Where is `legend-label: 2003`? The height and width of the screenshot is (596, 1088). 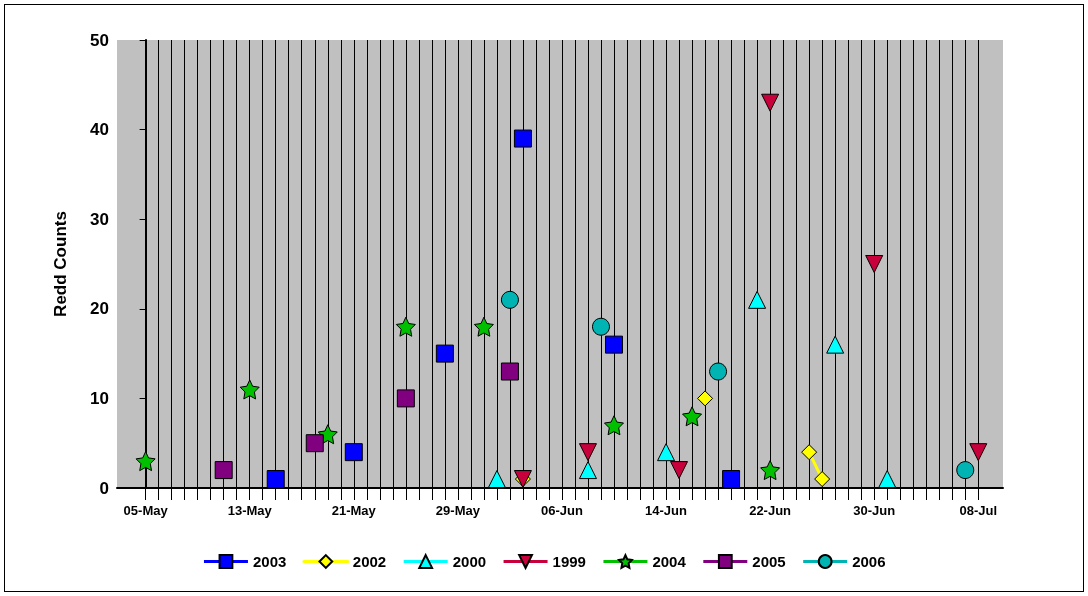 legend-label: 2003 is located at coordinates (269, 561).